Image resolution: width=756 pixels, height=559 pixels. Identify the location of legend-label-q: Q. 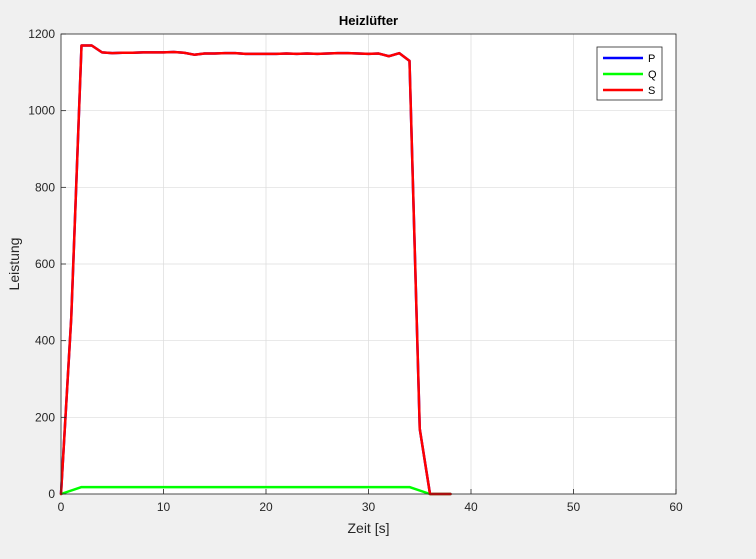
(652, 75).